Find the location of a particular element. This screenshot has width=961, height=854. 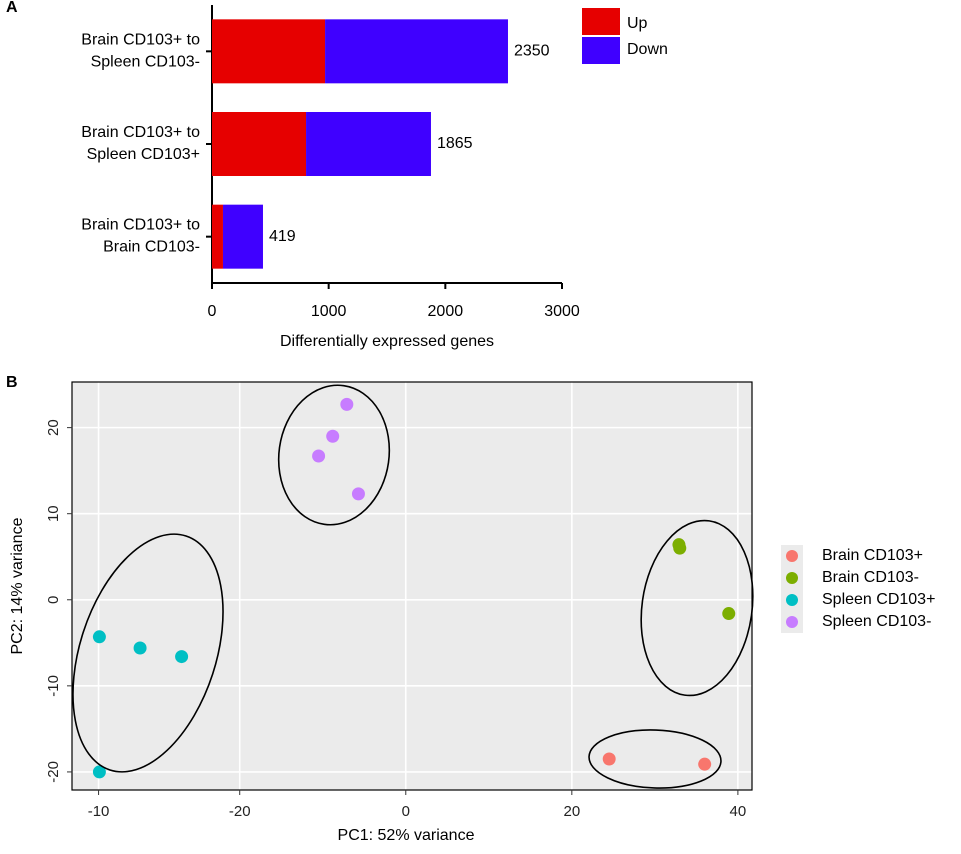

x-tick-label: -20 is located at coordinates (240, 811).